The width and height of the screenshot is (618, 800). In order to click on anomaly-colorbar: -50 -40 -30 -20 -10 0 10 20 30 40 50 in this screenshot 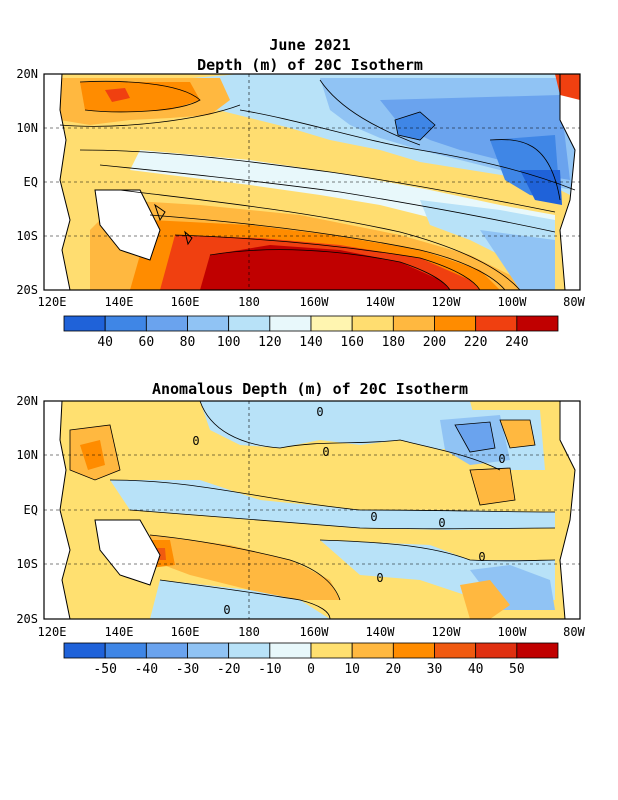, I will do `click(311, 659)`.